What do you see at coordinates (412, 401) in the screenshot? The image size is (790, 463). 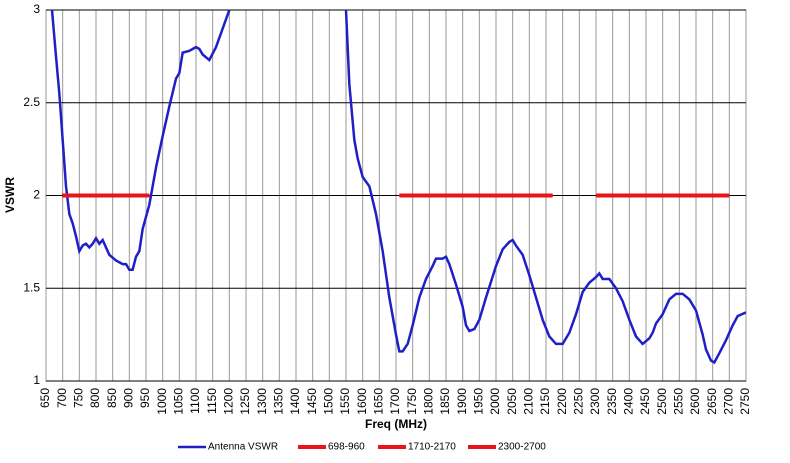 I see `x-tick-label: 1750` at bounding box center [412, 401].